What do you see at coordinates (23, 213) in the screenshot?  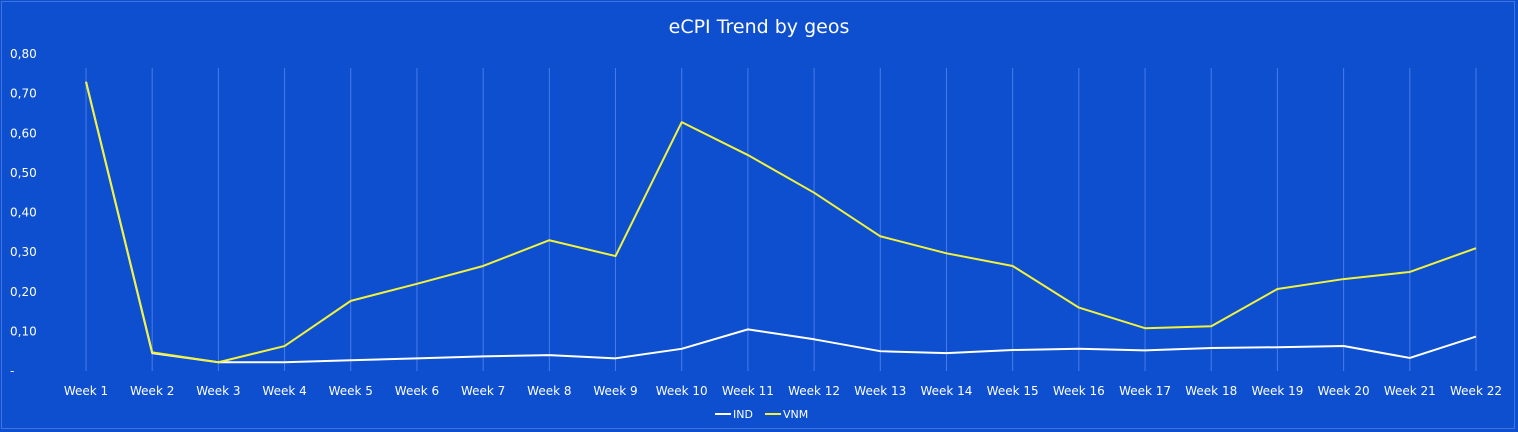 I see `y-tick-label: 0,40` at bounding box center [23, 213].